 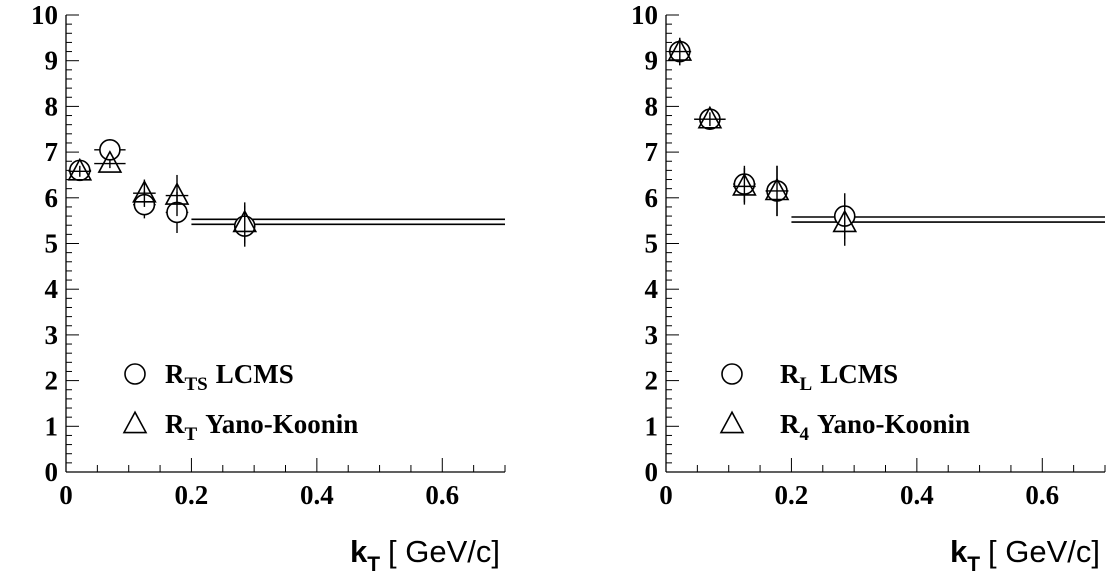 I want to click on circle-marker, so click(x=110, y=150).